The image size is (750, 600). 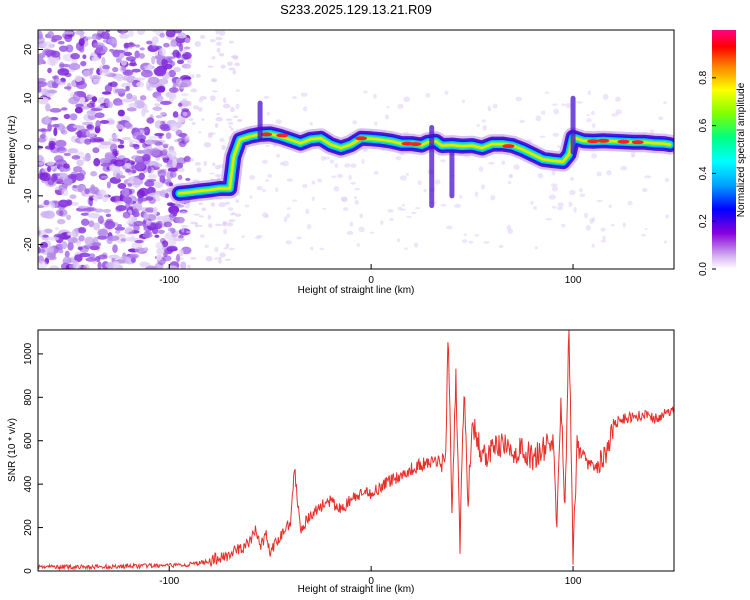 I want to click on ridge-hotspot, so click(x=361, y=138).